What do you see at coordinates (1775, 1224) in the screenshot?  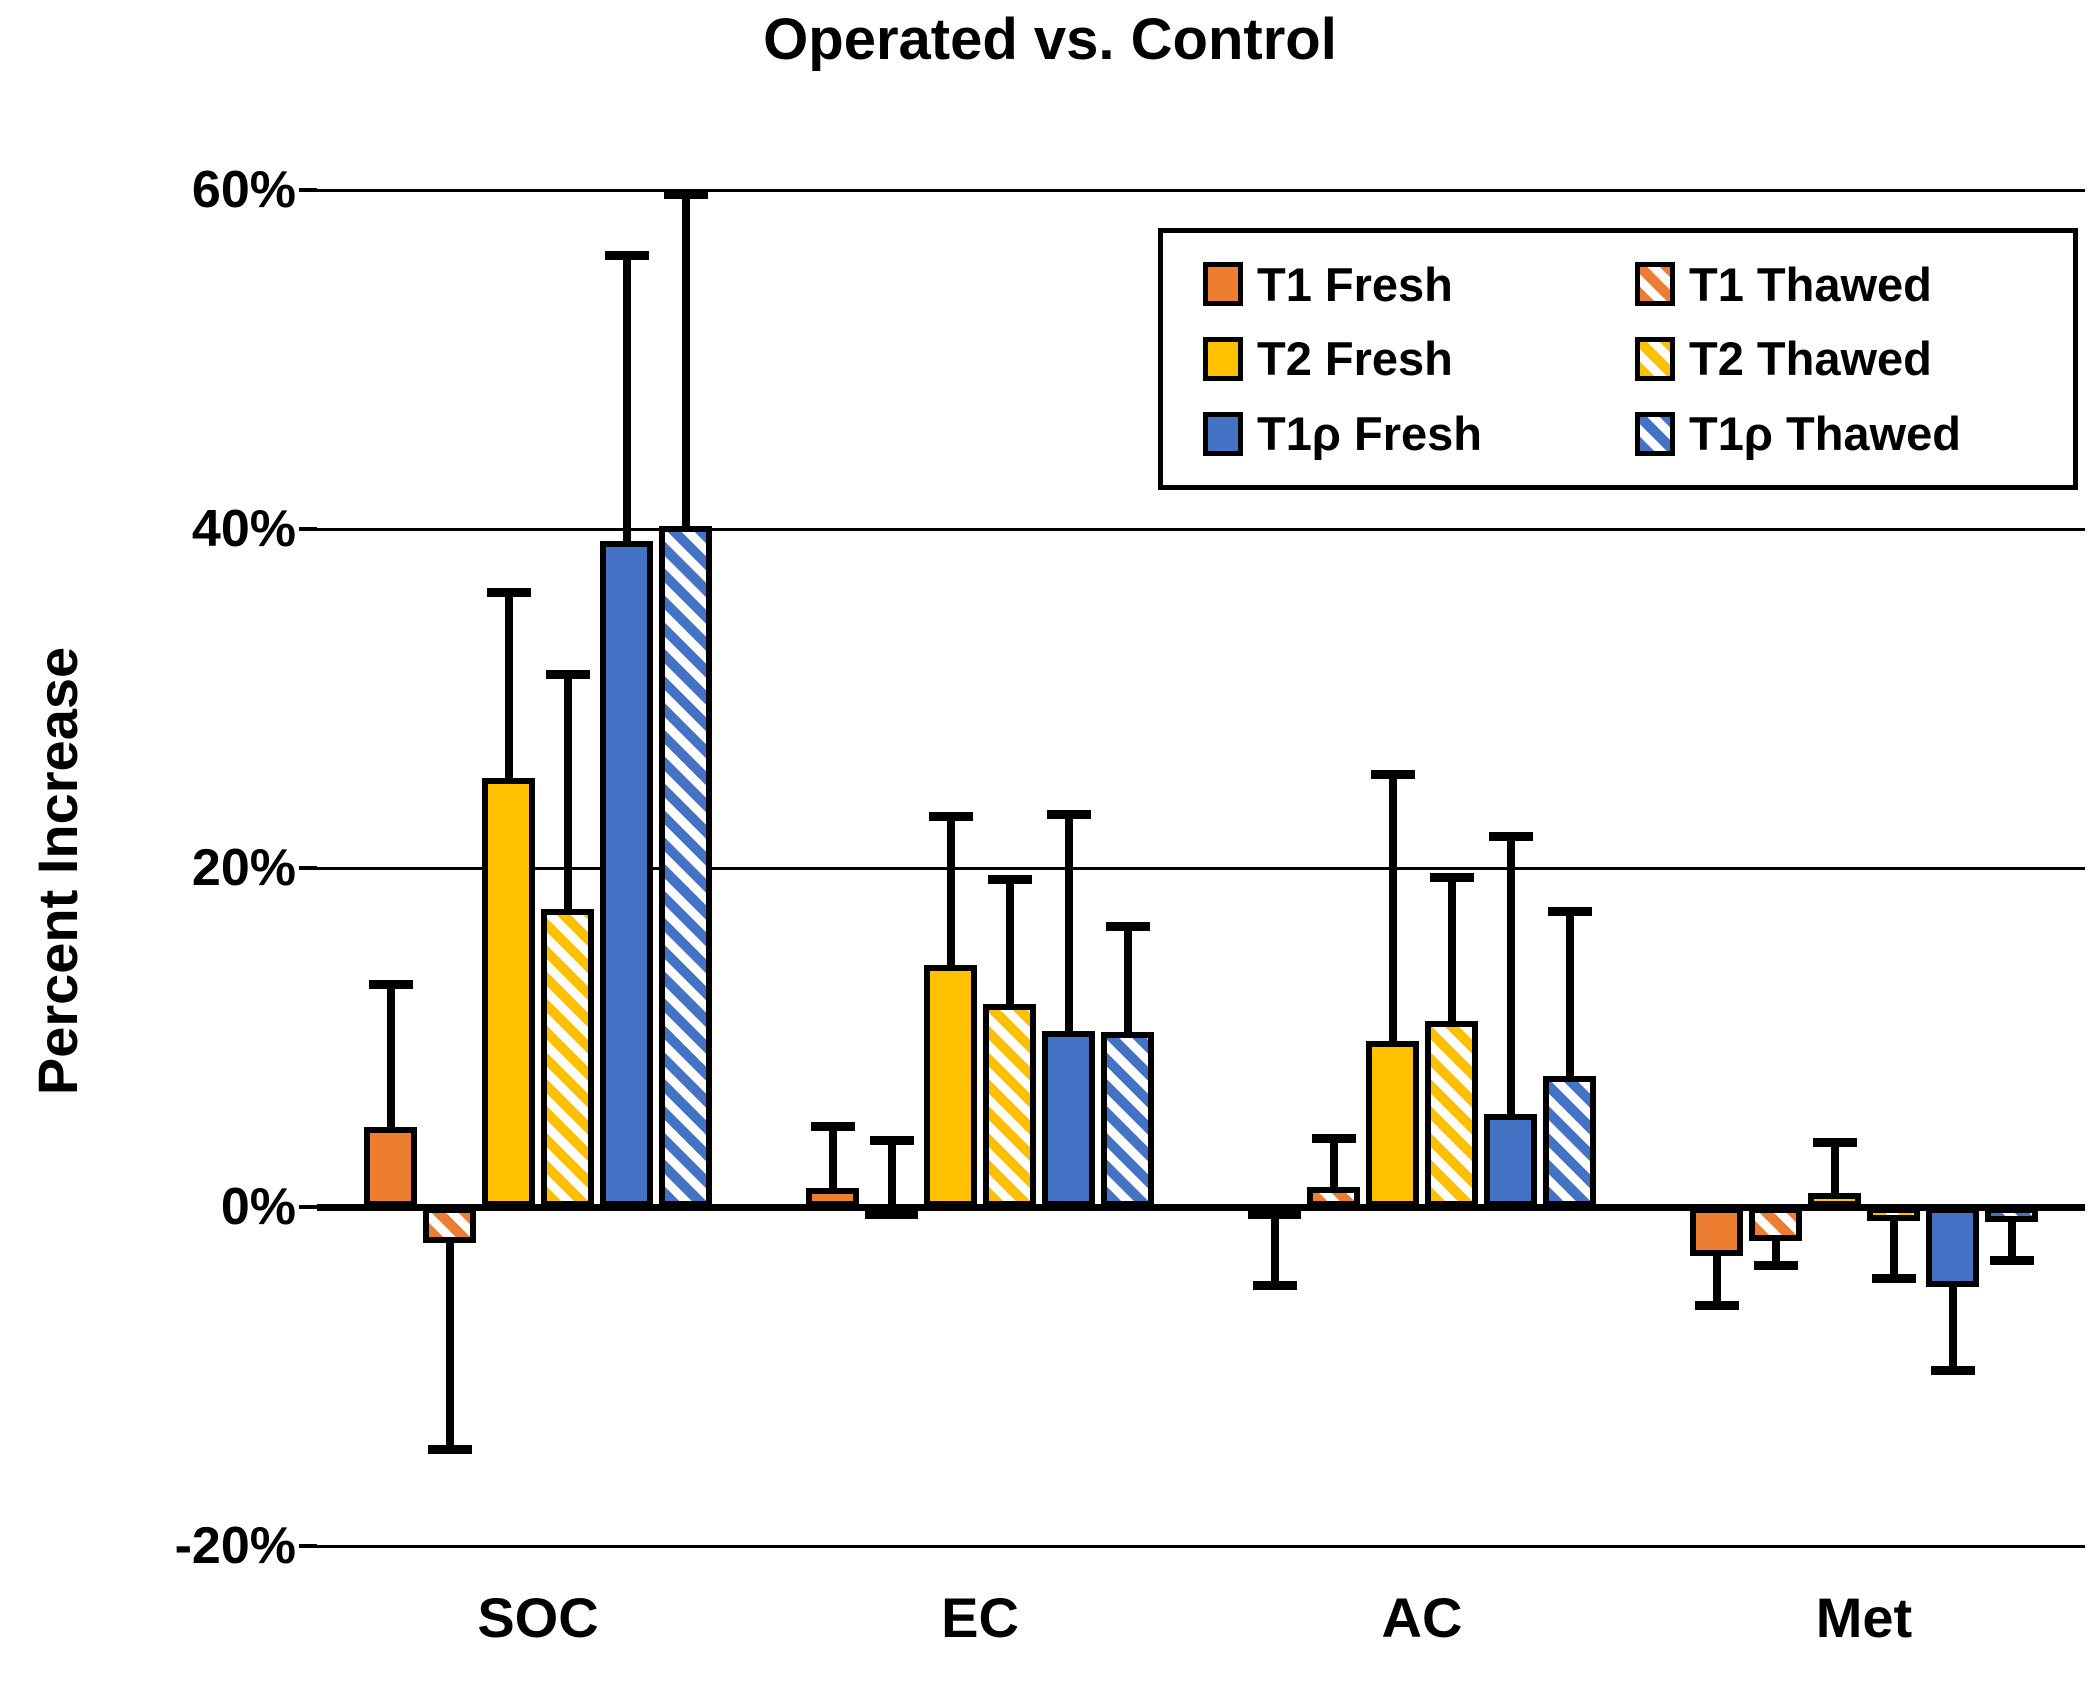 I see `bar-Met-T1-Thawed` at bounding box center [1775, 1224].